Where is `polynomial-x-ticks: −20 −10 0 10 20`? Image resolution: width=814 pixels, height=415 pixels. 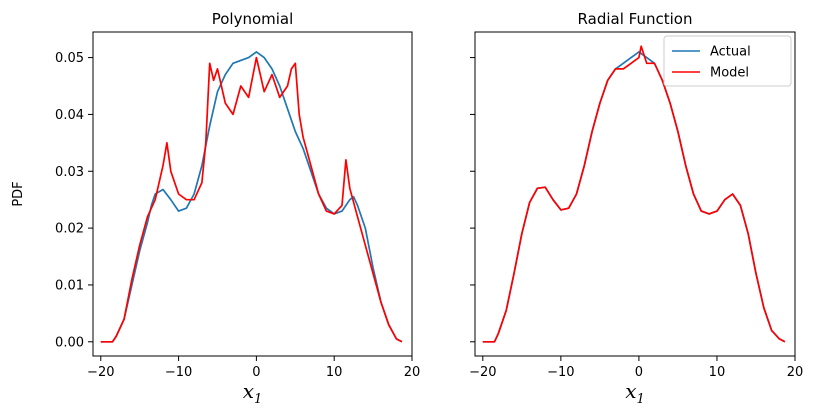
polynomial-x-ticks: −20 −10 0 10 20 is located at coordinates (253, 368).